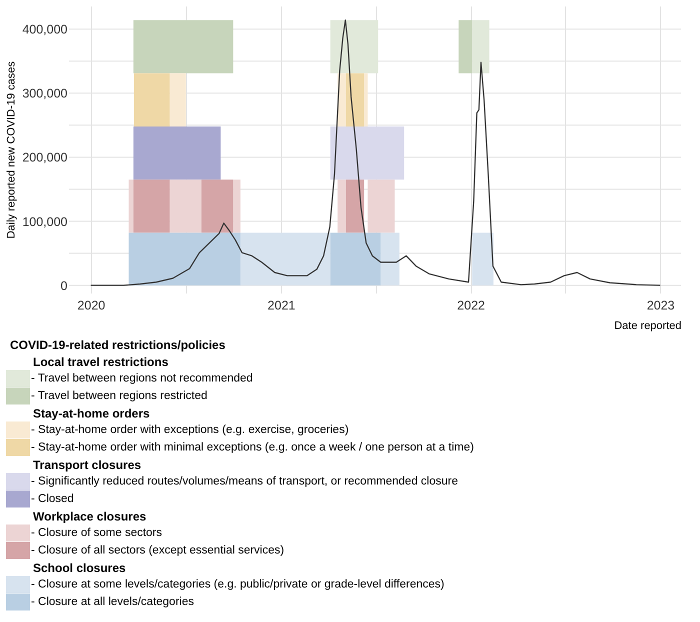 The width and height of the screenshot is (700, 622). I want to click on legend-label: - Closure at all levels/categories, so click(112, 602).